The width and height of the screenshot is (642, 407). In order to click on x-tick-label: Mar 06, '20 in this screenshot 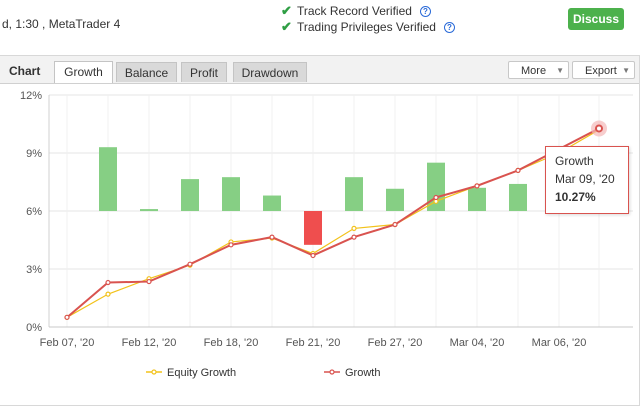, I will do `click(559, 343)`.